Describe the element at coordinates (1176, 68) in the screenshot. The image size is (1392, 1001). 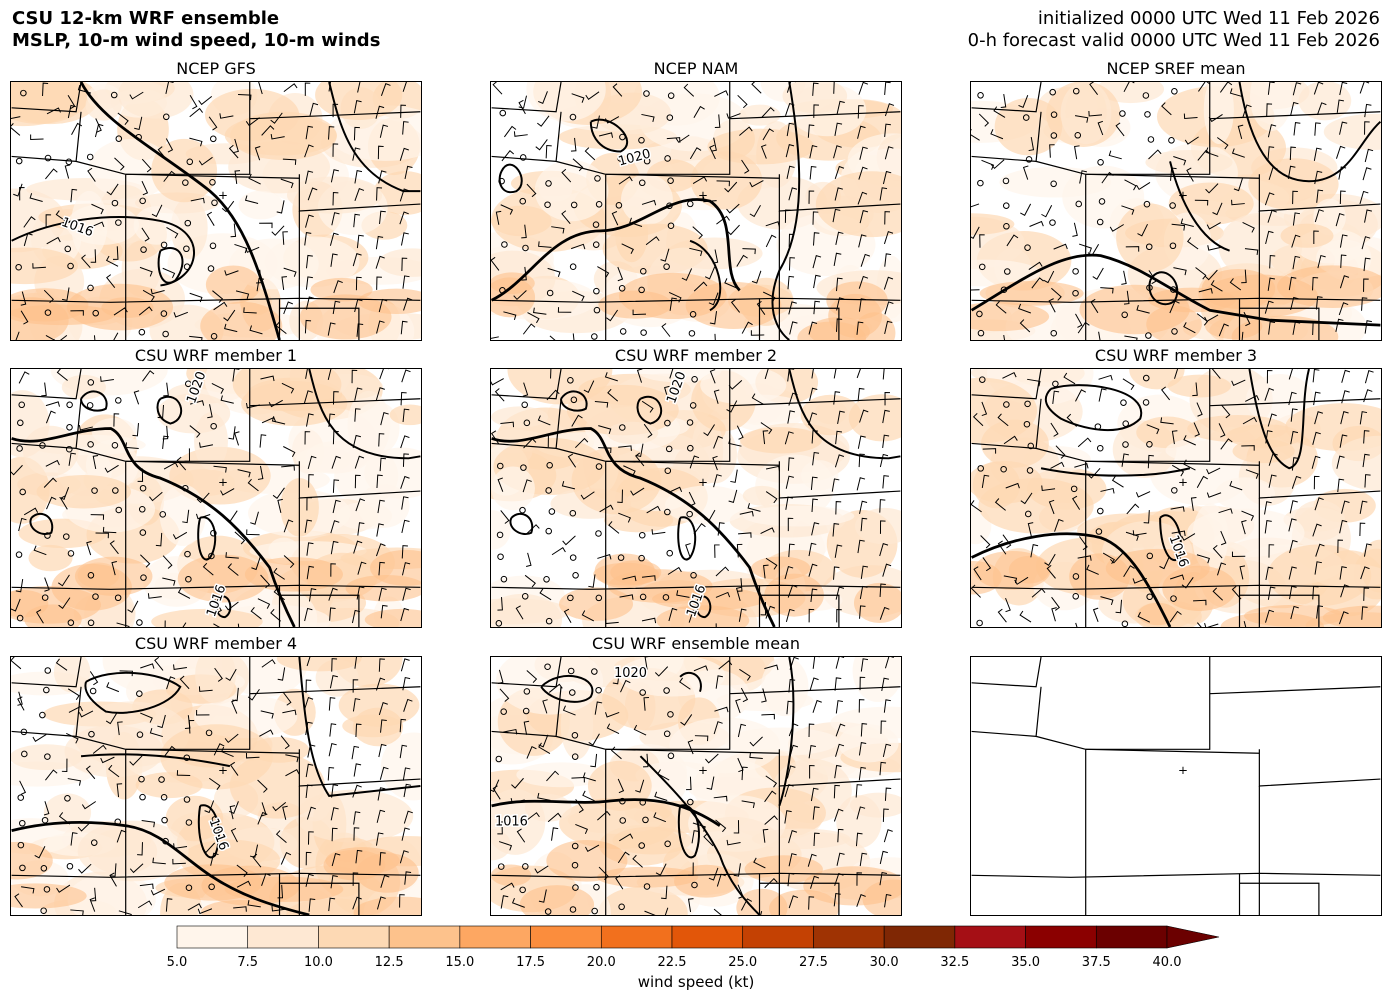
I see `panel-title-sref: NCEP SREF mean` at that location.